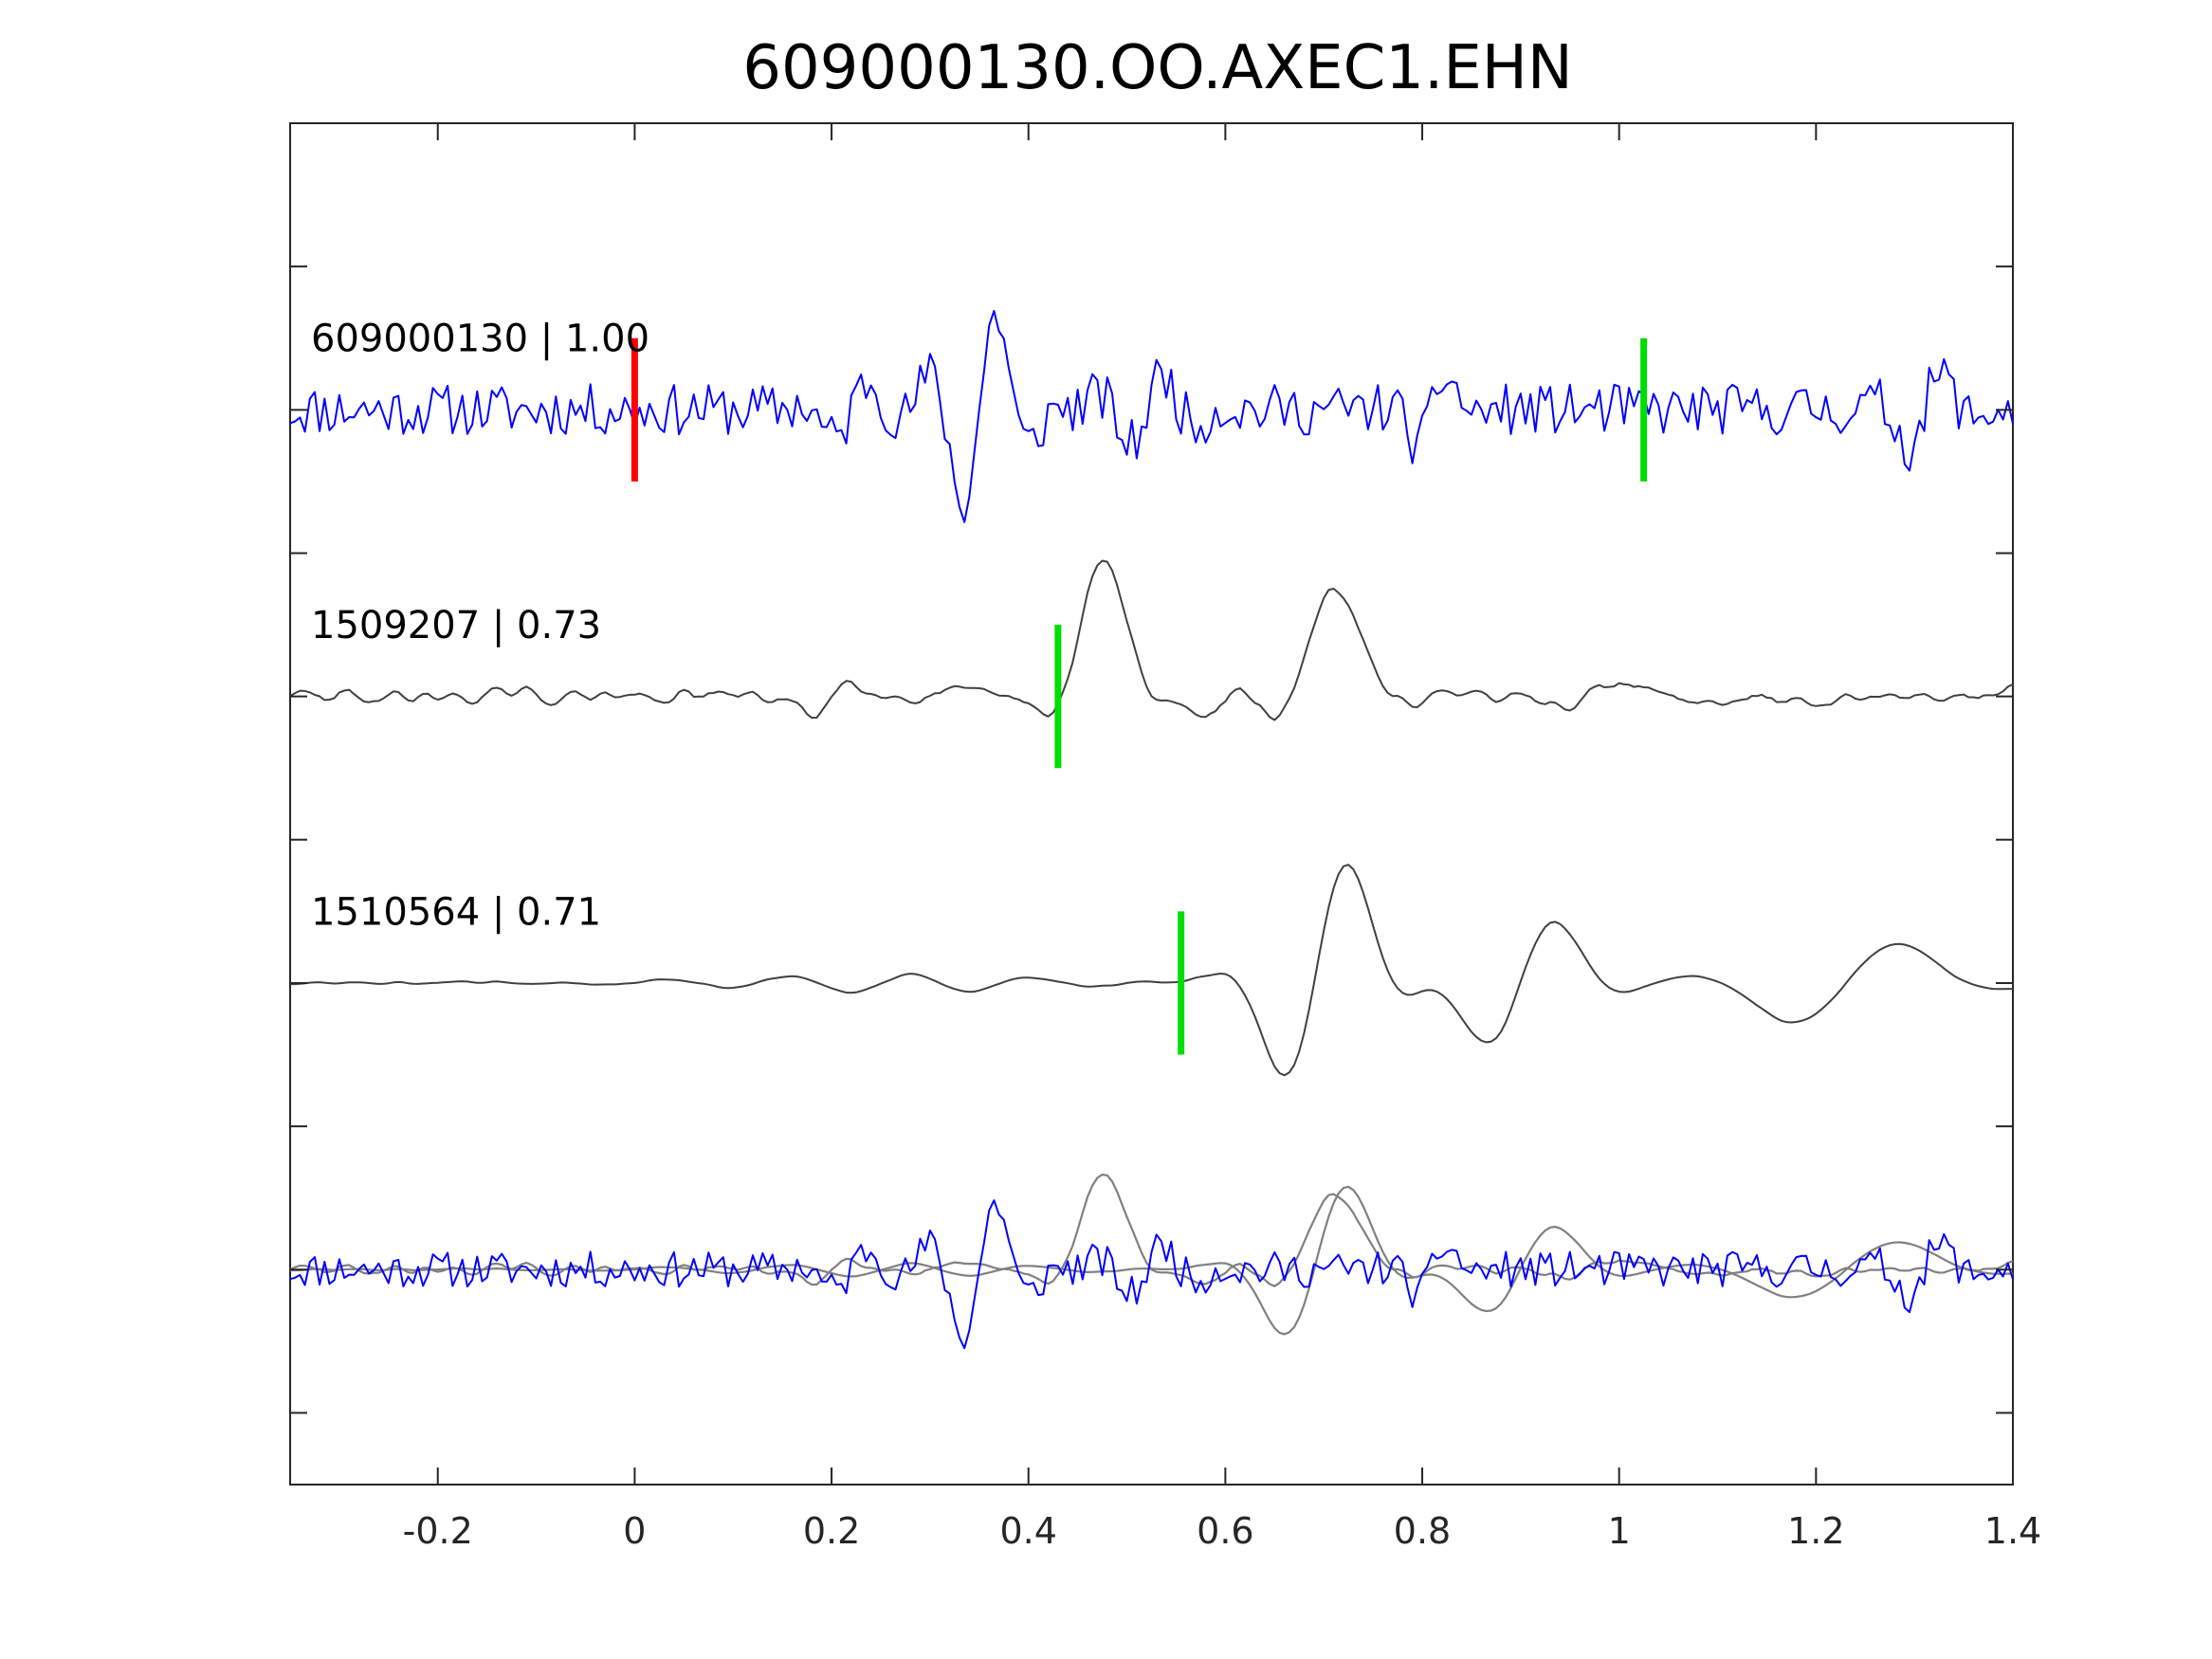 This screenshot has height=1659, width=2212. What do you see at coordinates (1225, 1531) in the screenshot?
I see `x-tick-label-4: 0.6` at bounding box center [1225, 1531].